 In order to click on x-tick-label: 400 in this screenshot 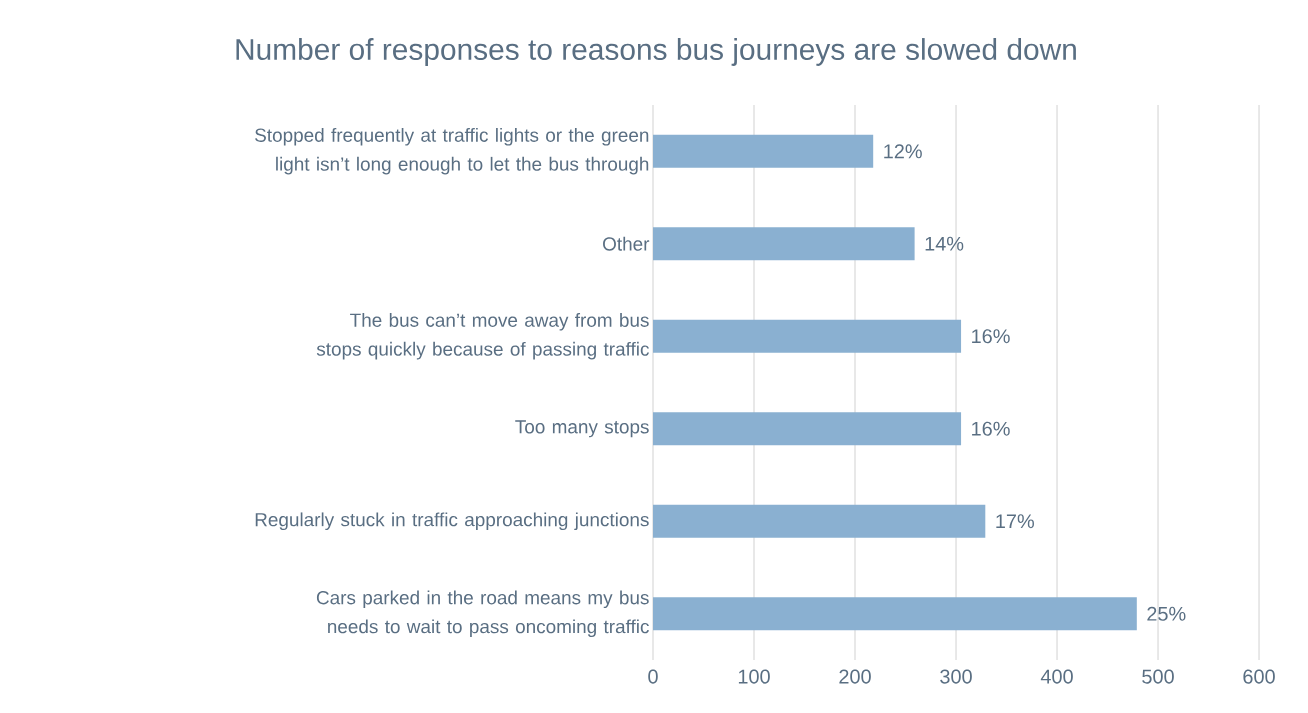, I will do `click(1056, 676)`.